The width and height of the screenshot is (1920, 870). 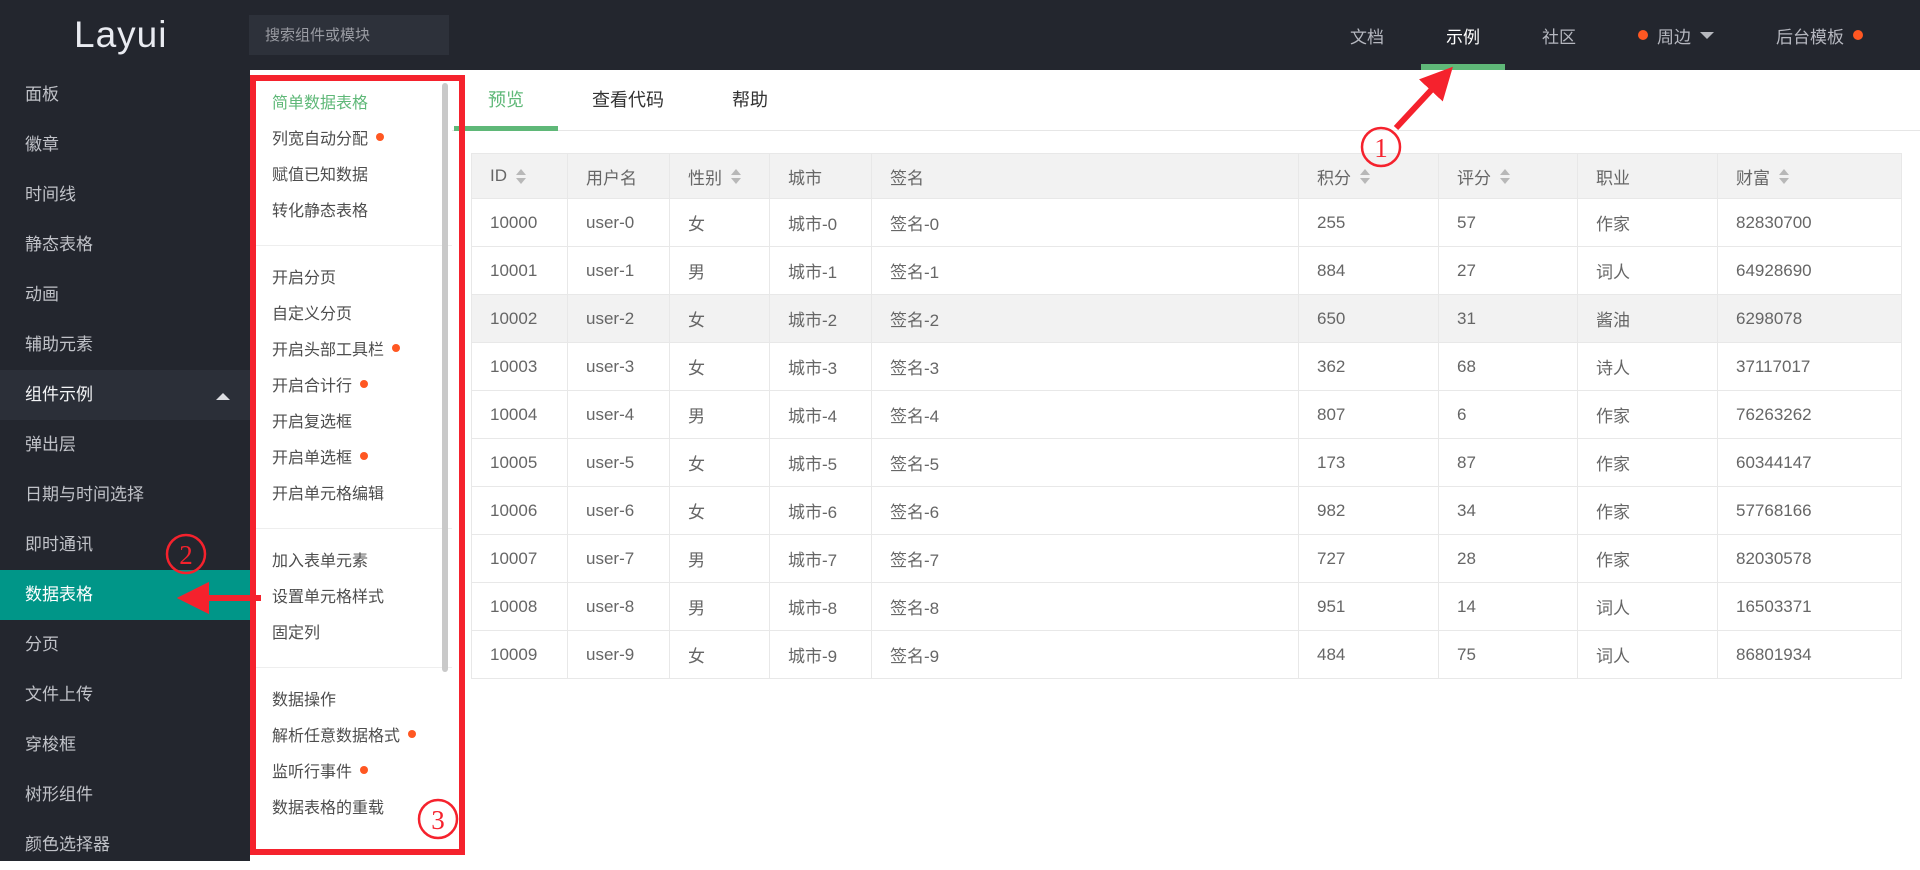 What do you see at coordinates (820, 606) in the screenshot?
I see `table-cell: 城市-8` at bounding box center [820, 606].